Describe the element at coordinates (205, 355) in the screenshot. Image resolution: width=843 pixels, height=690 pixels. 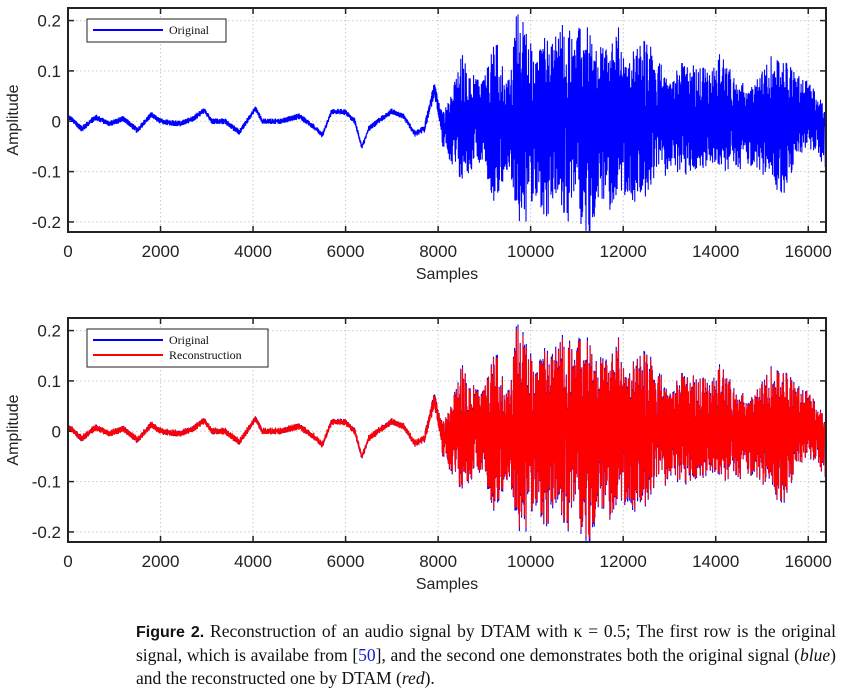
I see `legend-label: Reconstruction` at that location.